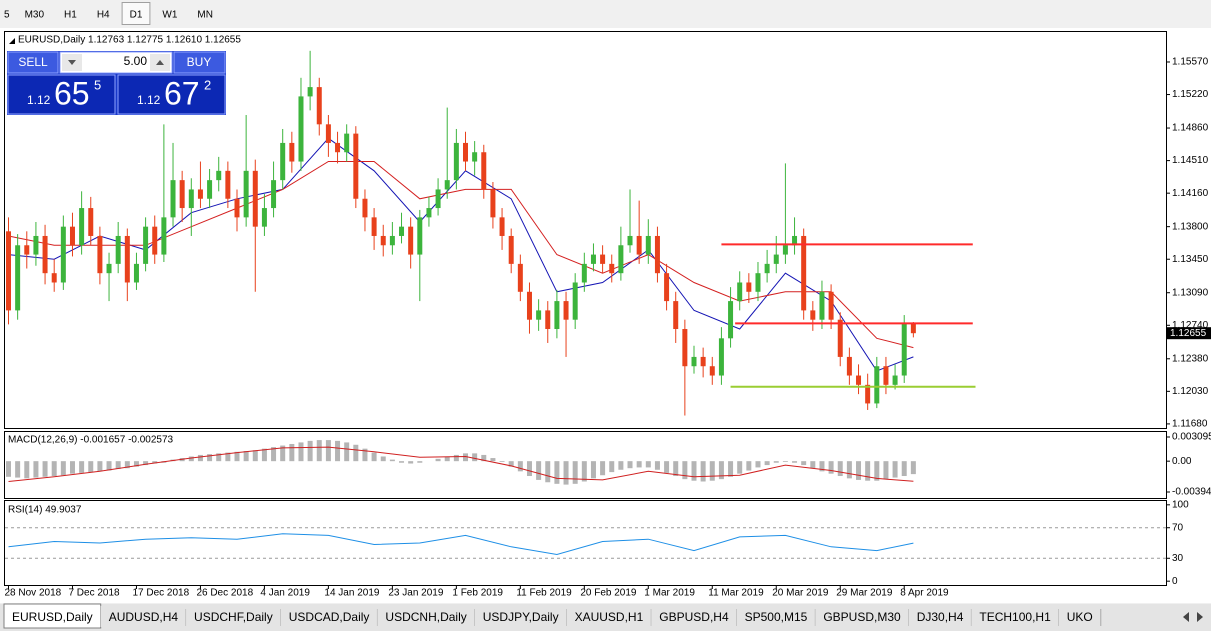  What do you see at coordinates (7, 15) in the screenshot?
I see `timeframe-button: 5` at bounding box center [7, 15].